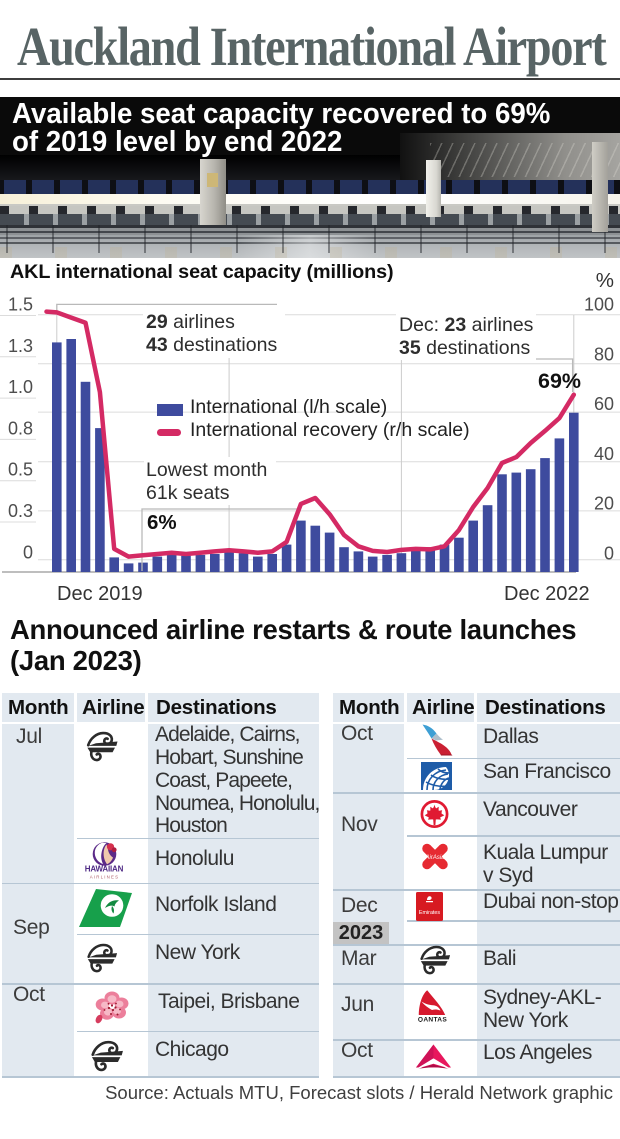  Describe the element at coordinates (20, 346) in the screenshot. I see `svg-text: 1.3` at that location.